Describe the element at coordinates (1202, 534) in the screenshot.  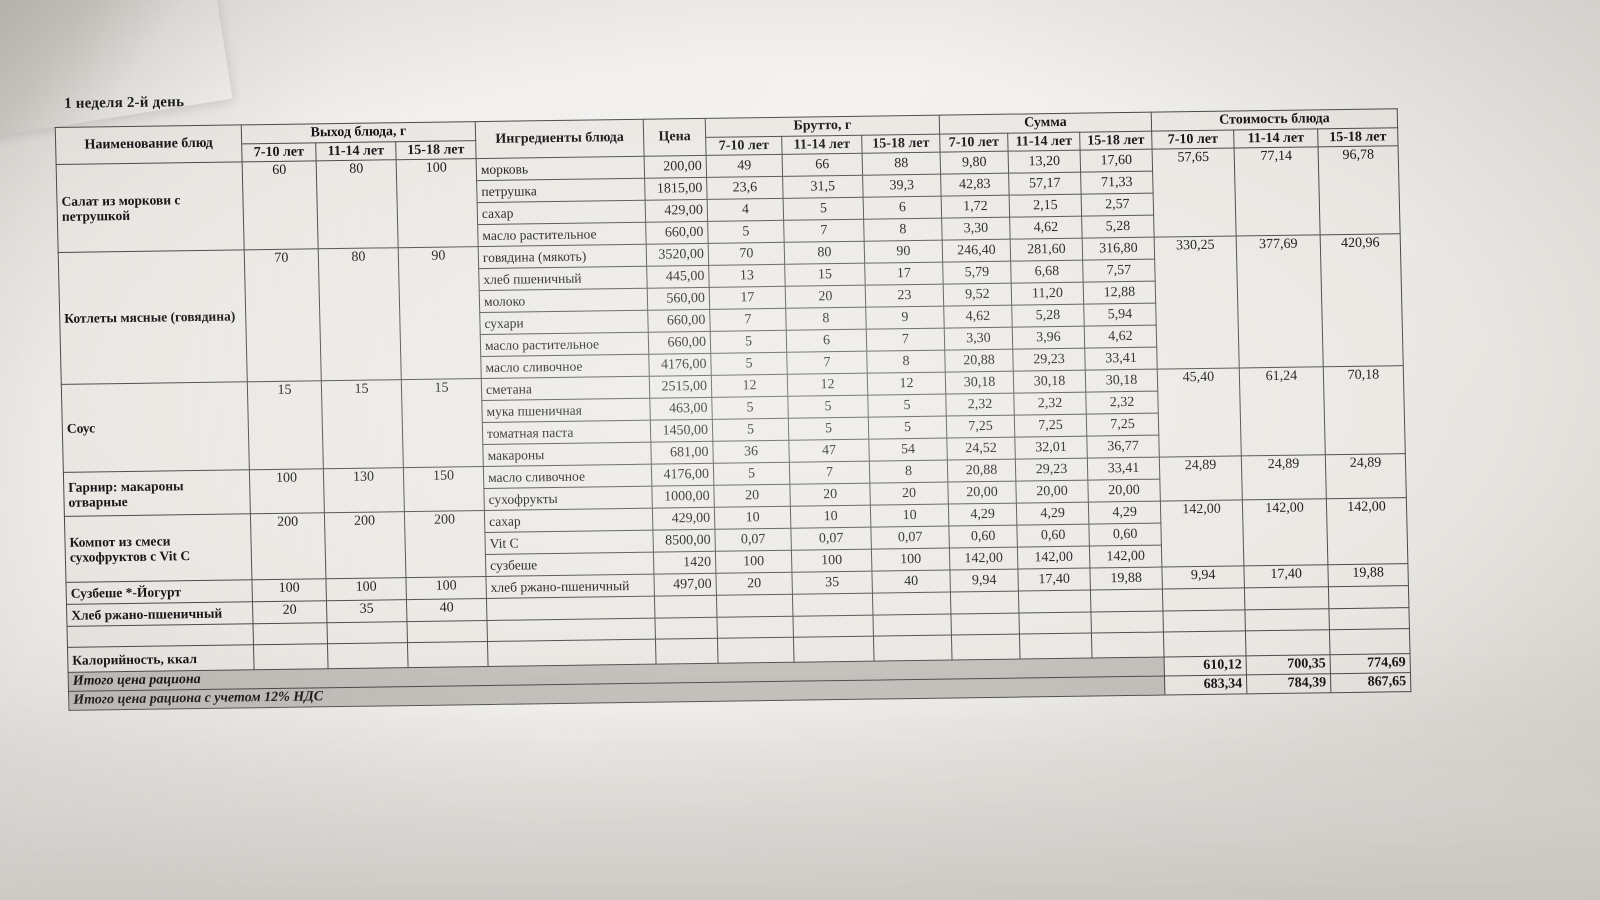
I see `dish-cost-0: 142,00` at that location.